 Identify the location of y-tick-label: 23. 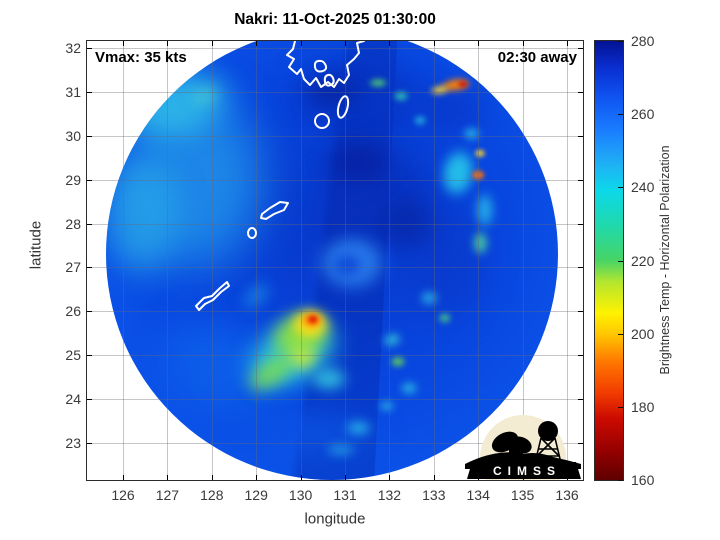
(73, 443).